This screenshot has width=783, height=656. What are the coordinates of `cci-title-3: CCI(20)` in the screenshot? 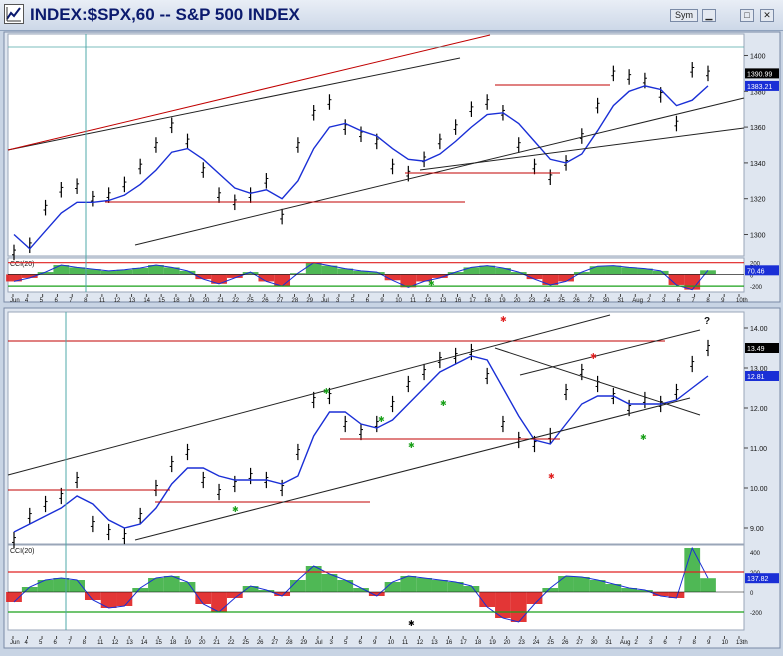 It's located at (22, 551).